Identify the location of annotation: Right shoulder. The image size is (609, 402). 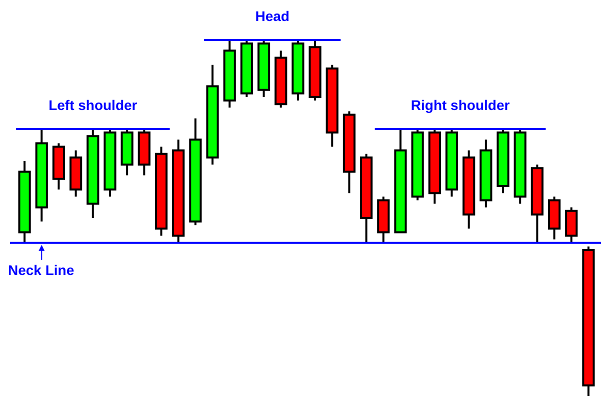
(460, 104).